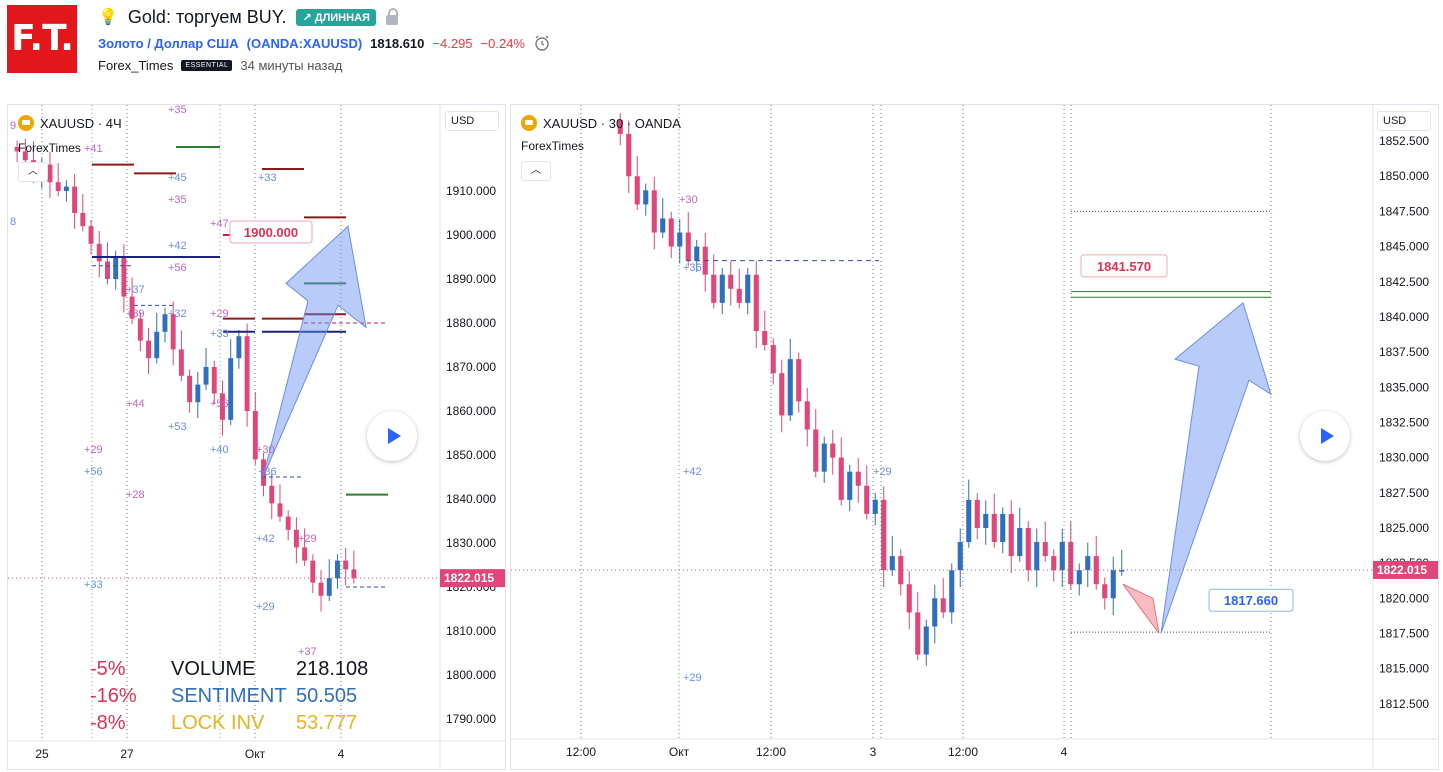  Describe the element at coordinates (177, 110) in the screenshot. I see `level-annotation: +35` at that location.